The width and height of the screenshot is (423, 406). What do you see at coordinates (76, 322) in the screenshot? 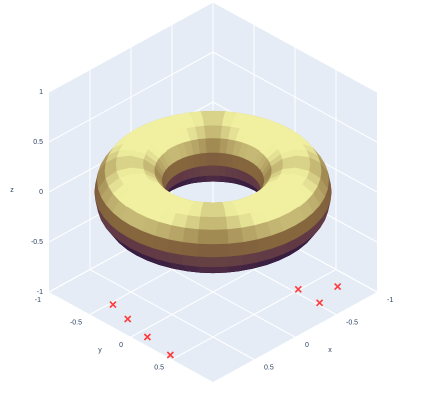
I see `y-tick-label: -0.5` at bounding box center [76, 322].